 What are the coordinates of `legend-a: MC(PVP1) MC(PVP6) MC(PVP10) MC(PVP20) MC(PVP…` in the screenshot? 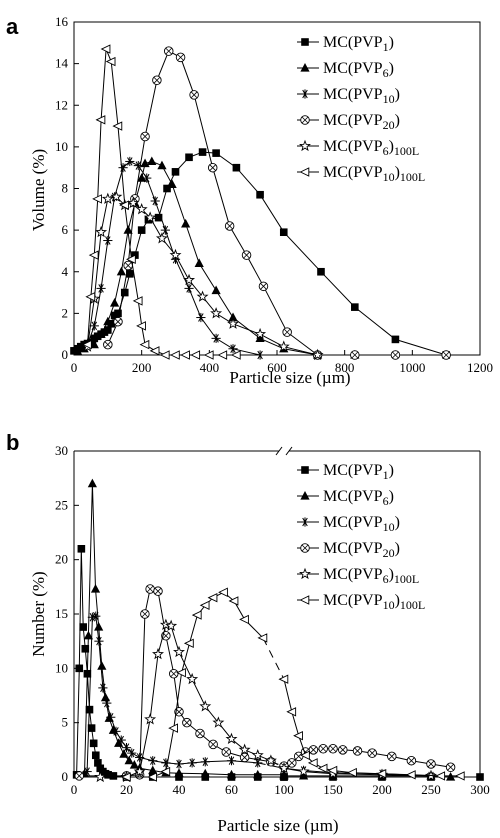 It's located at (386, 105).